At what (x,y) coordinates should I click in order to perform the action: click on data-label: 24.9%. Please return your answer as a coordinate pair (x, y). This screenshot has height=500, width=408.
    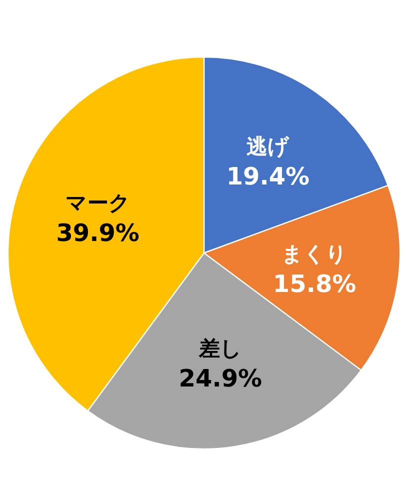
    Looking at the image, I should click on (220, 378).